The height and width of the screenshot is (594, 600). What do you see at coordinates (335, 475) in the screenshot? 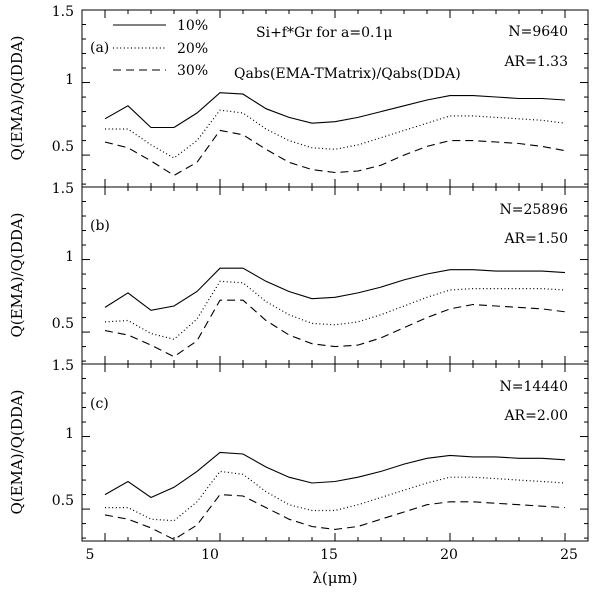
I see `panel-c-series-10pct` at bounding box center [335, 475].